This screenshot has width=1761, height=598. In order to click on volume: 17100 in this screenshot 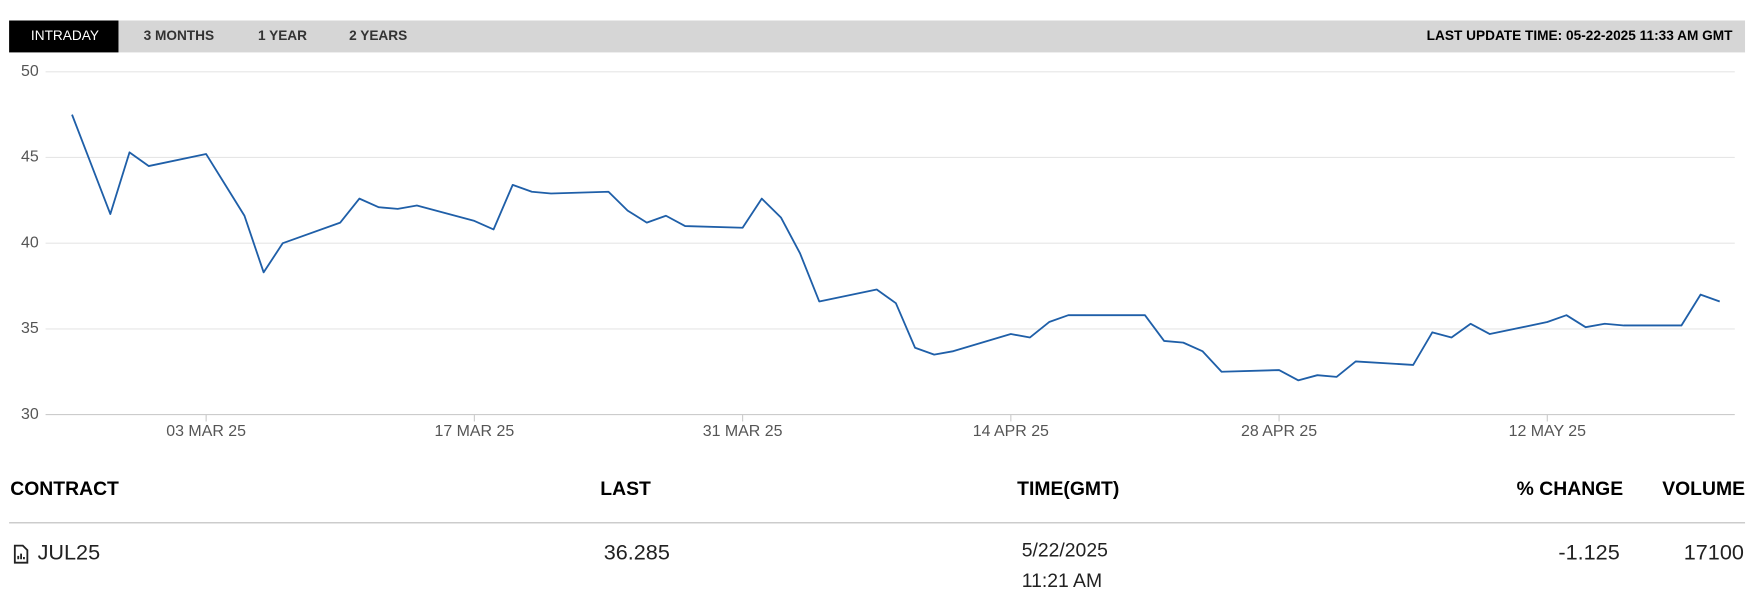, I will do `click(1714, 551)`.